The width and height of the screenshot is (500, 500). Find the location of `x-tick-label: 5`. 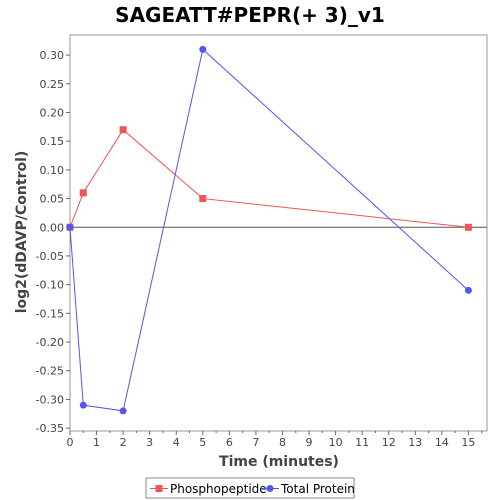

x-tick-label: 5 is located at coordinates (202, 442).